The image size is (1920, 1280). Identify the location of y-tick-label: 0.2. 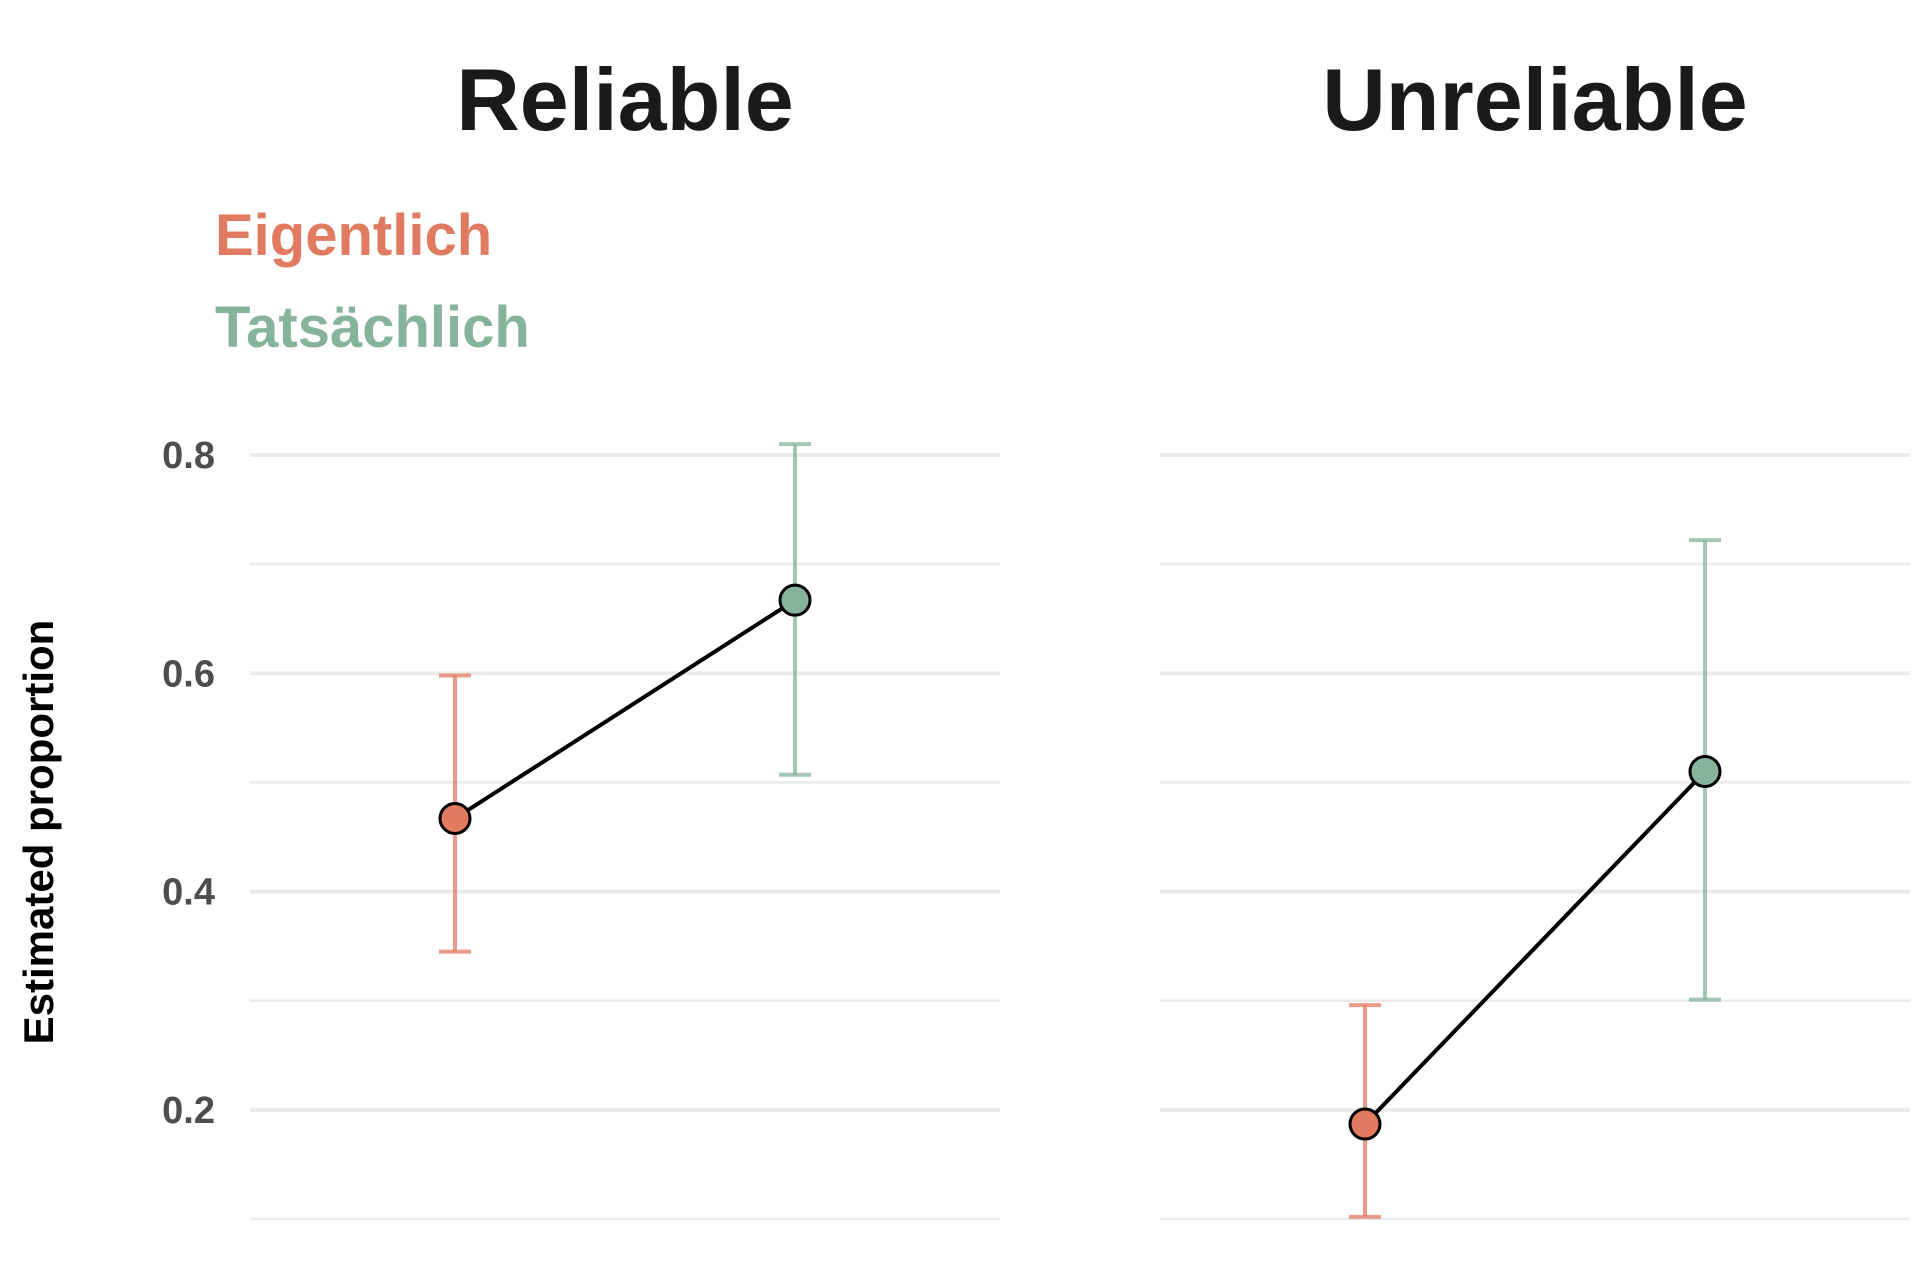
(188, 1111).